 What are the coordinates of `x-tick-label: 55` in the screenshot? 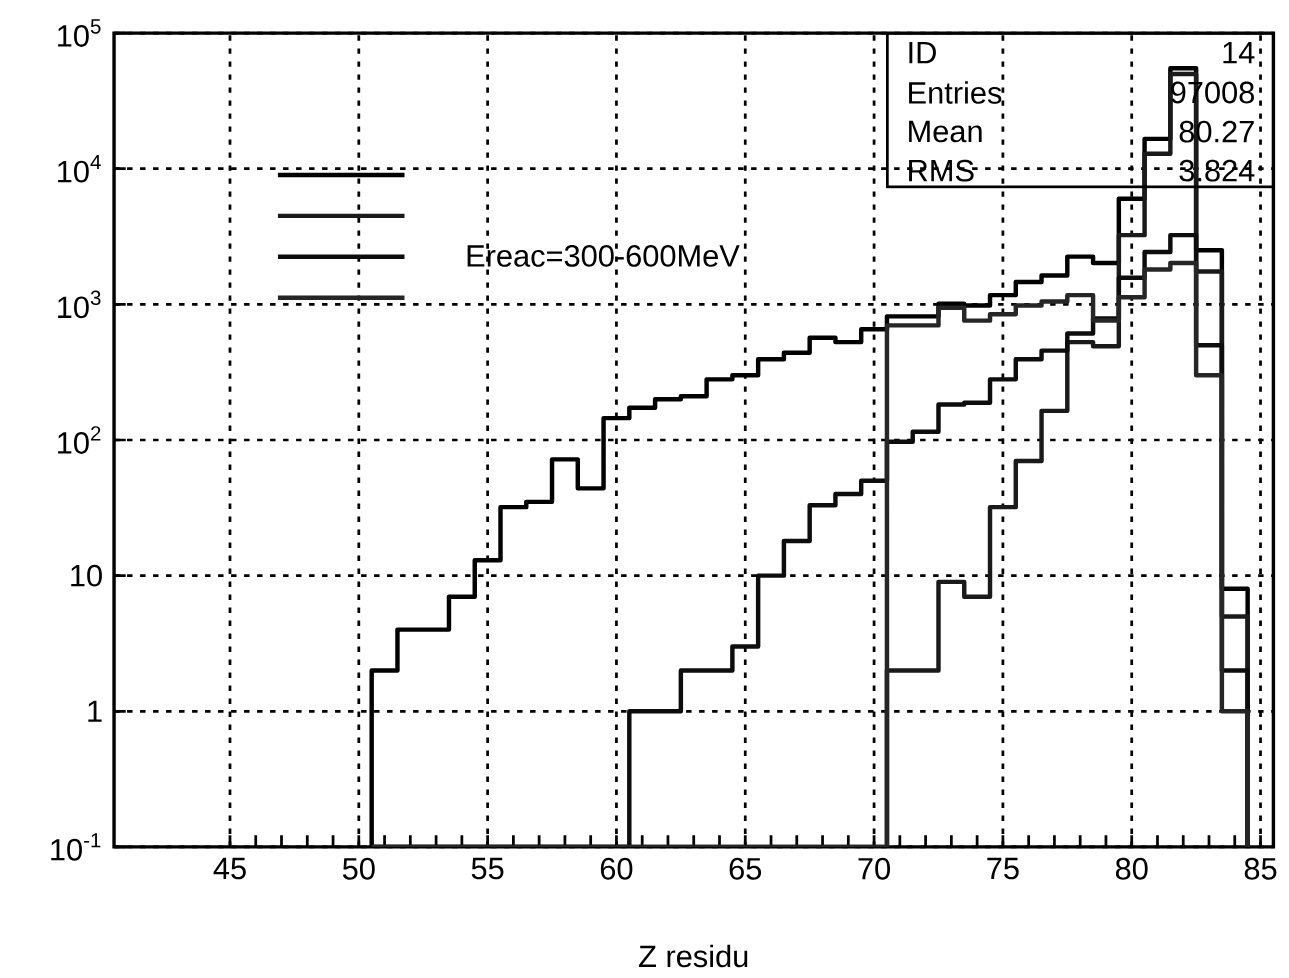 It's located at (487, 869).